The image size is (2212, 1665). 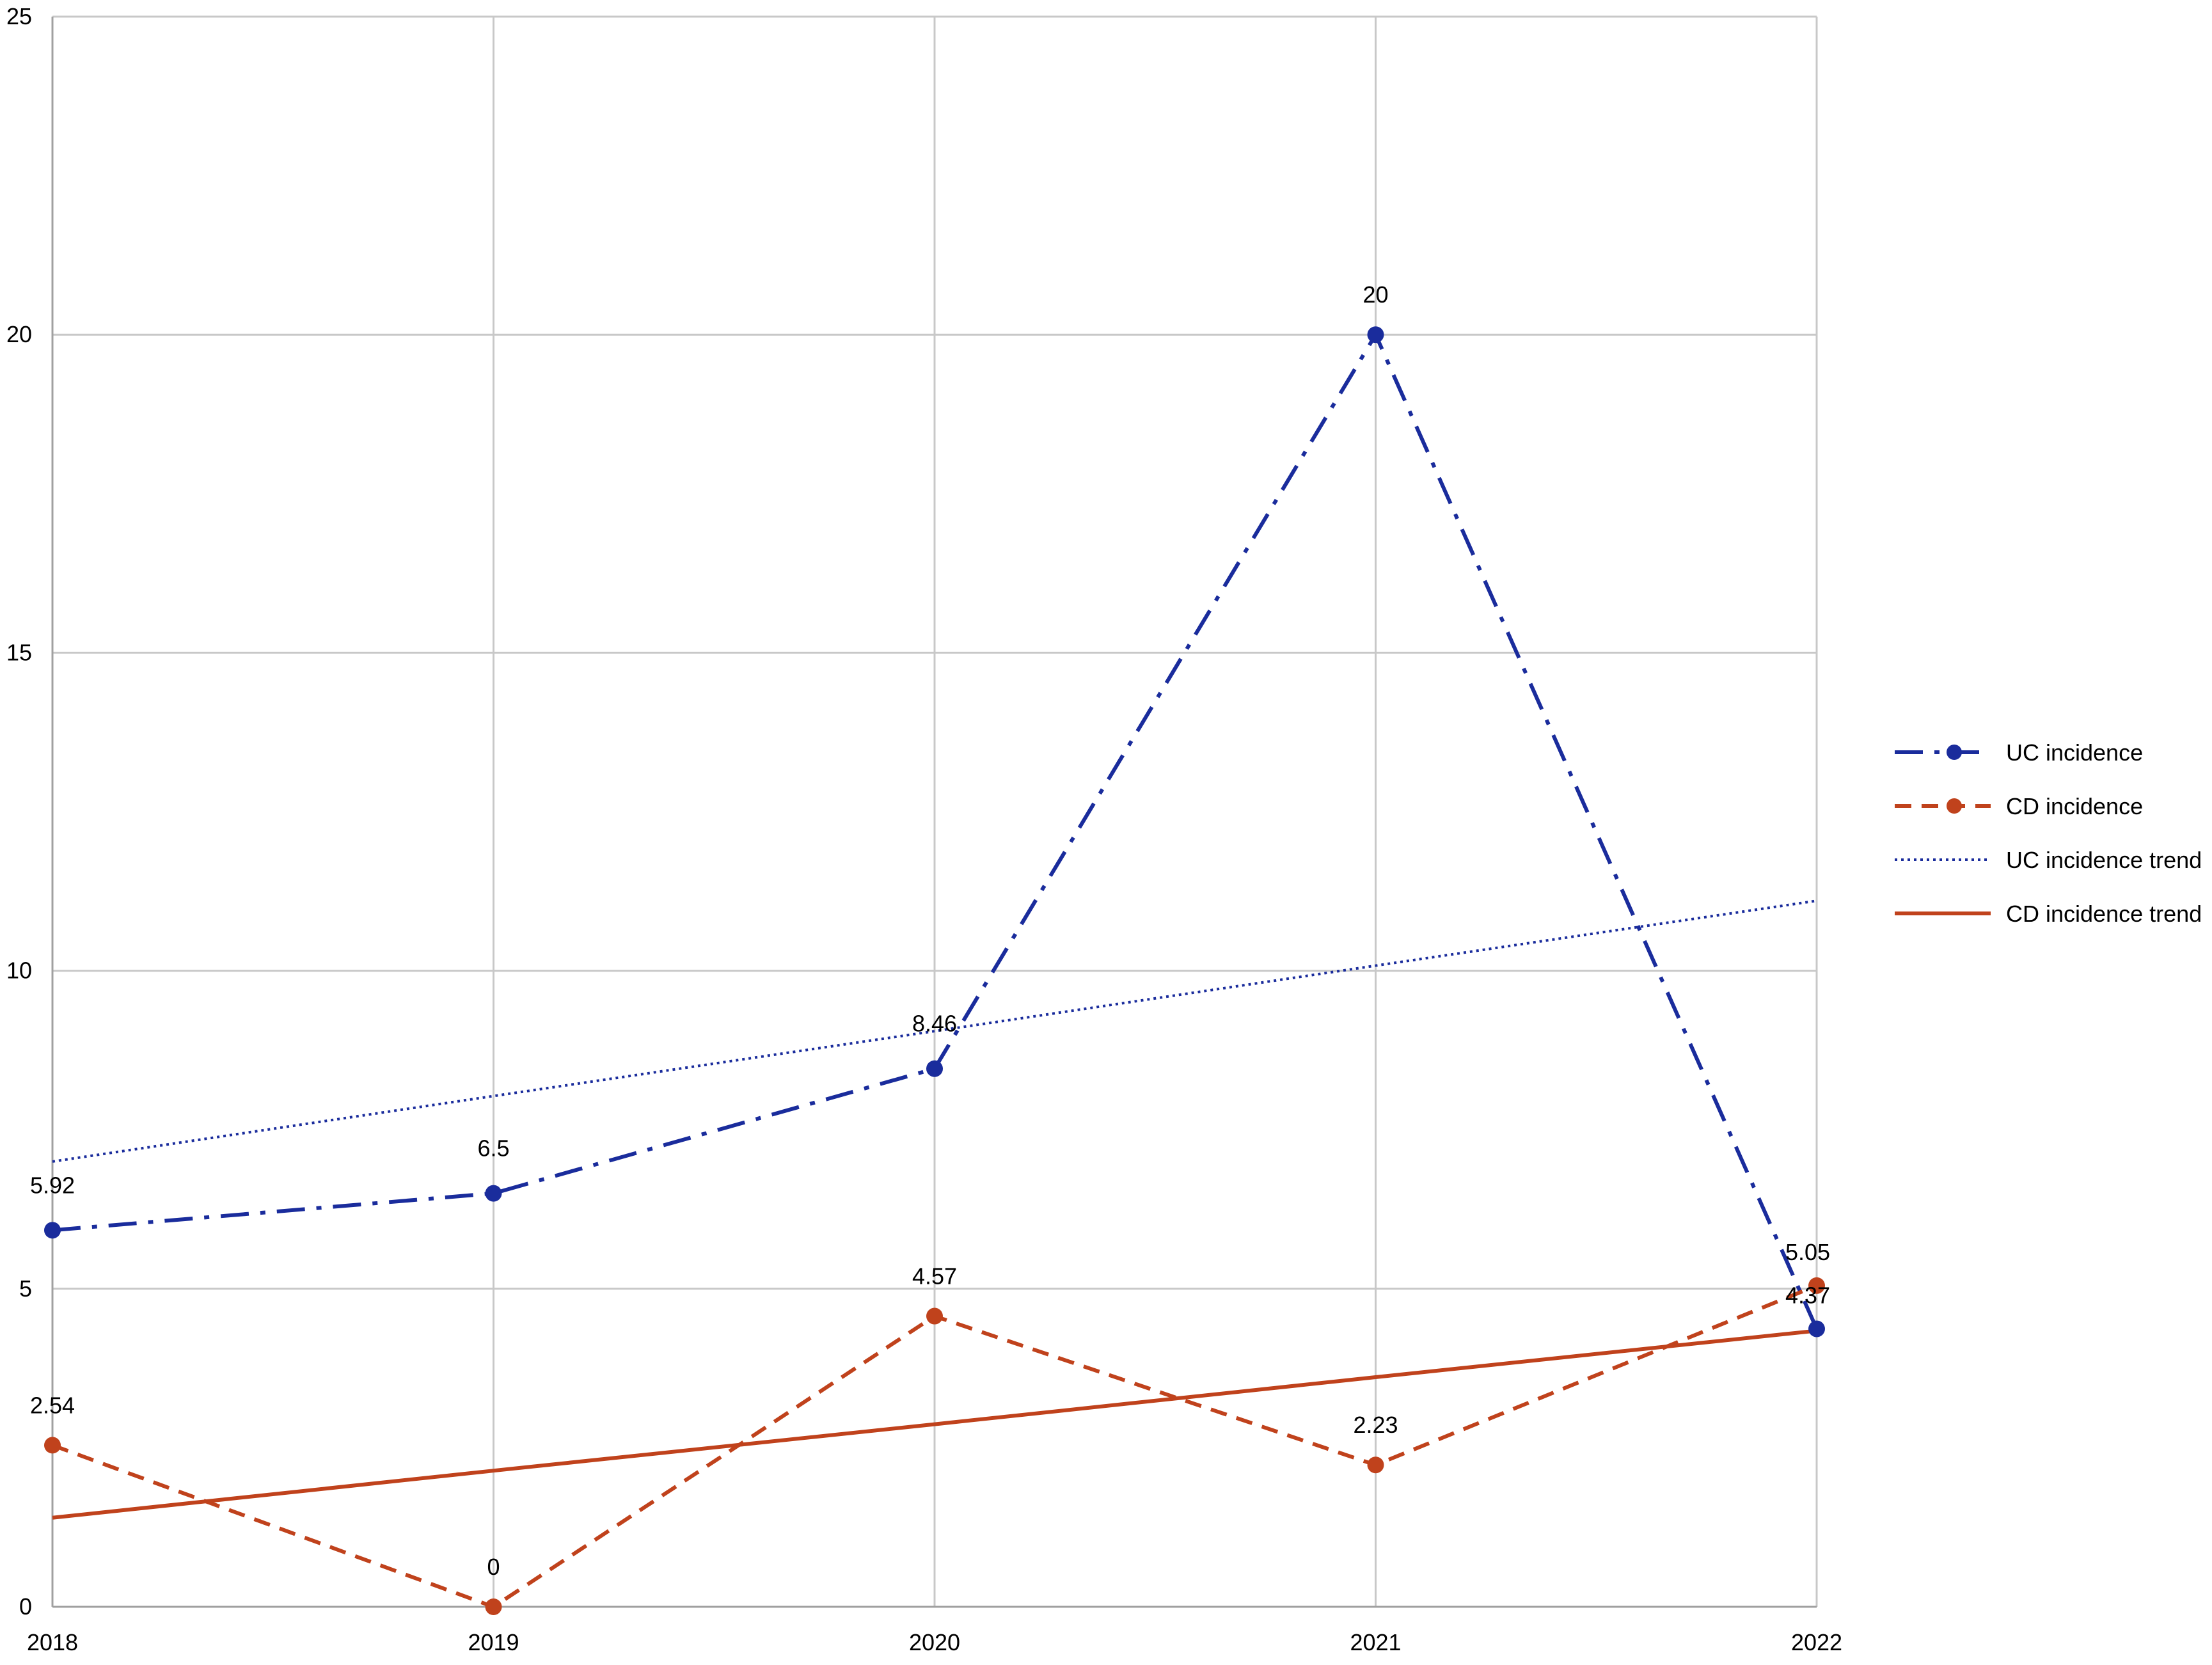 I want to click on legend-label-uc-incidence-trend: UC incidence trend, so click(x=2104, y=860).